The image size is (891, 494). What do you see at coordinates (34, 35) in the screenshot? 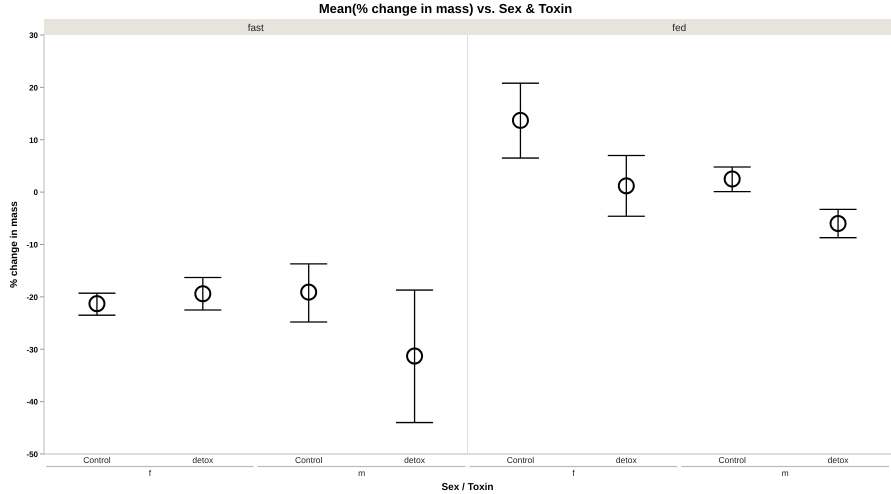
I see `y-tick-label: 30` at bounding box center [34, 35].